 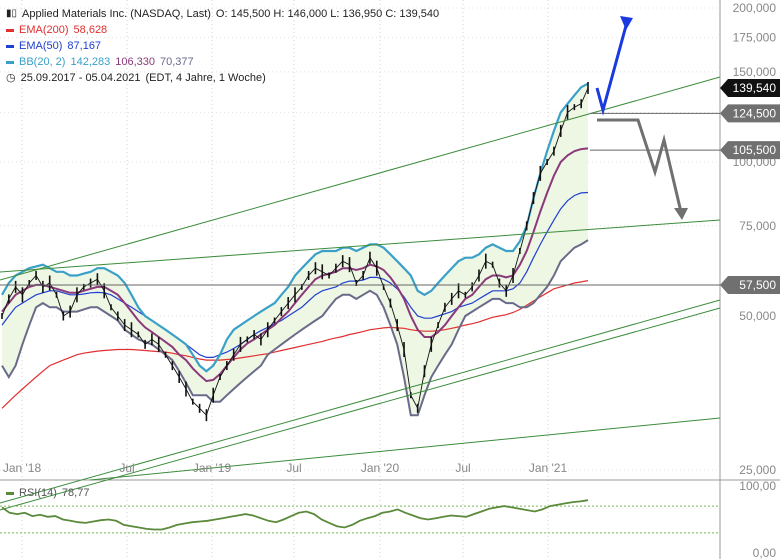 What do you see at coordinates (757, 285) in the screenshot?
I see `price-badge-label: 57,500` at bounding box center [757, 285].